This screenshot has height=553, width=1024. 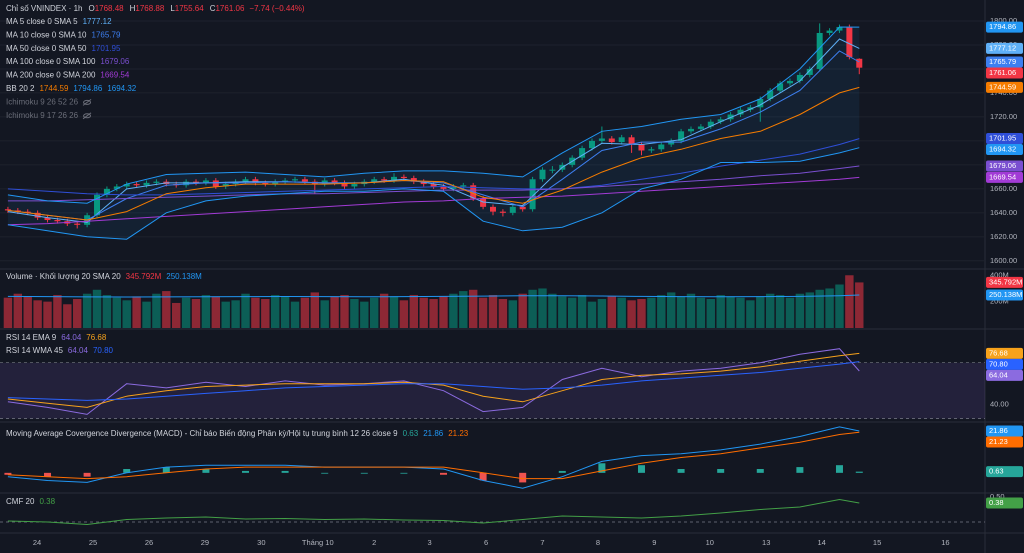 I want to click on x-tick-label: 29, so click(x=205, y=542).